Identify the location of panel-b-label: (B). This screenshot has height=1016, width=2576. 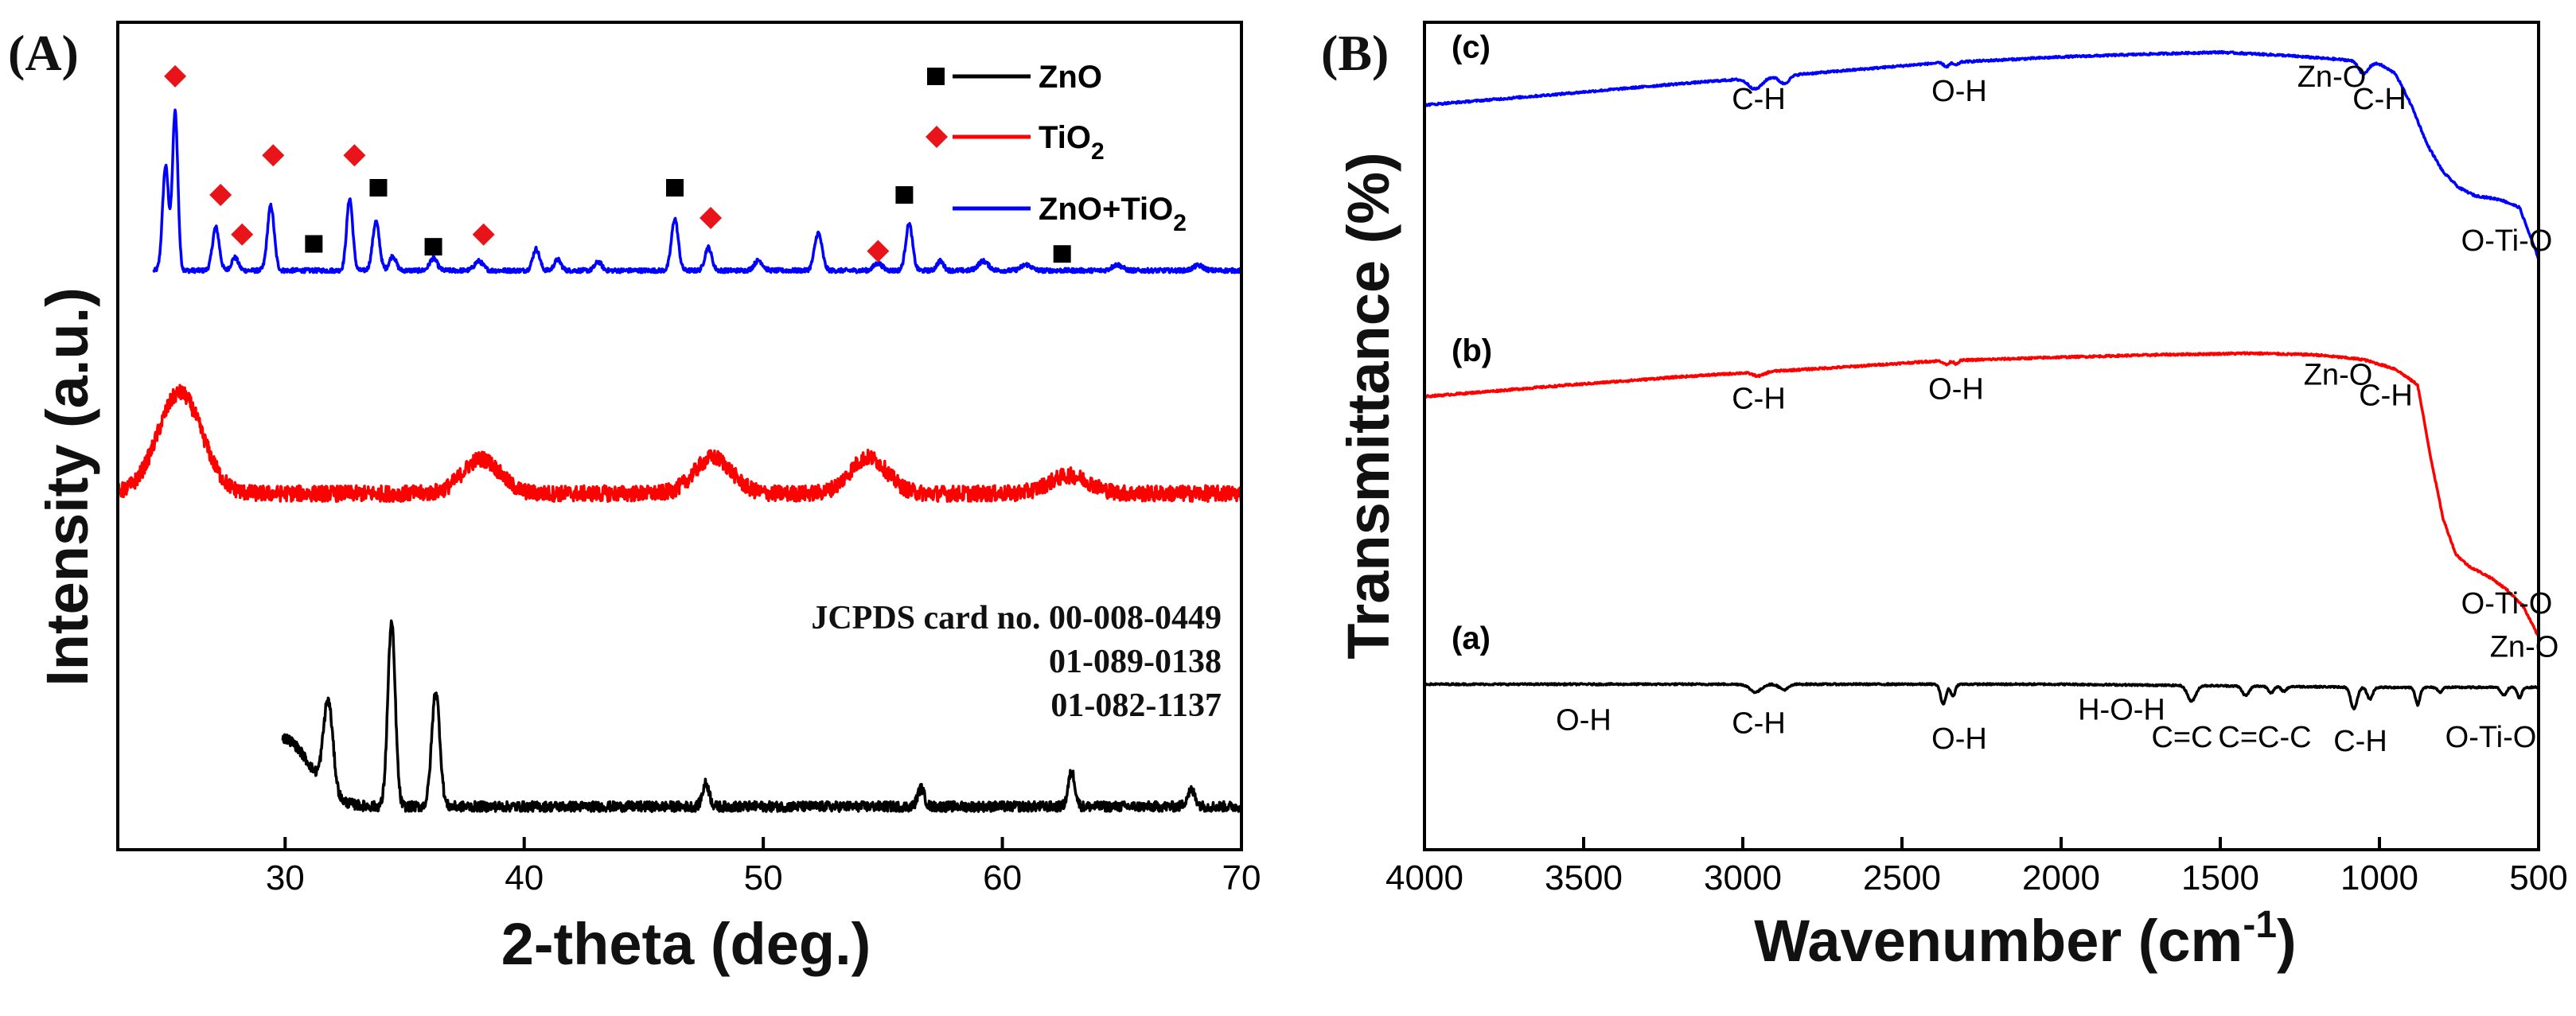
(1355, 53).